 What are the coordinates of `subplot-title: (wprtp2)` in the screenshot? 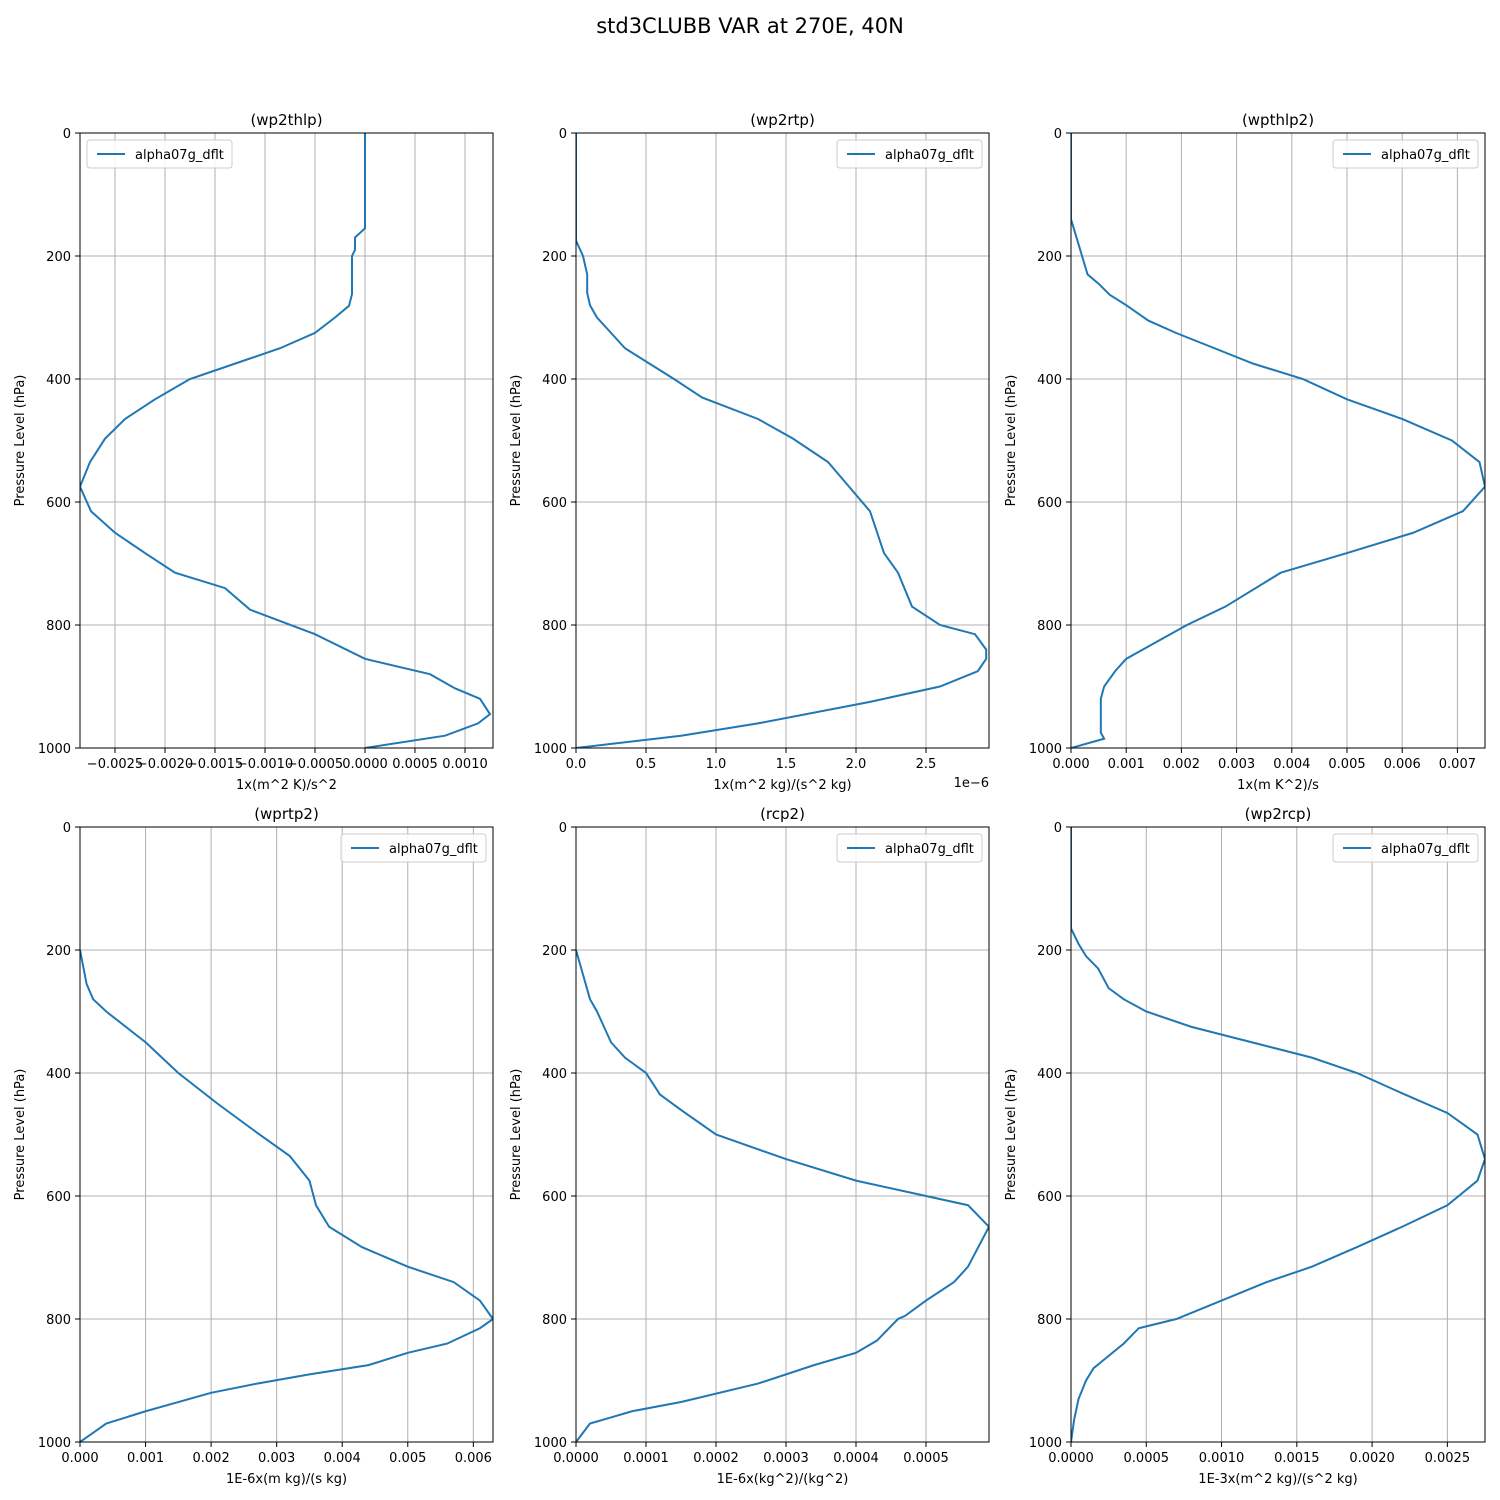 It's located at (286, 814).